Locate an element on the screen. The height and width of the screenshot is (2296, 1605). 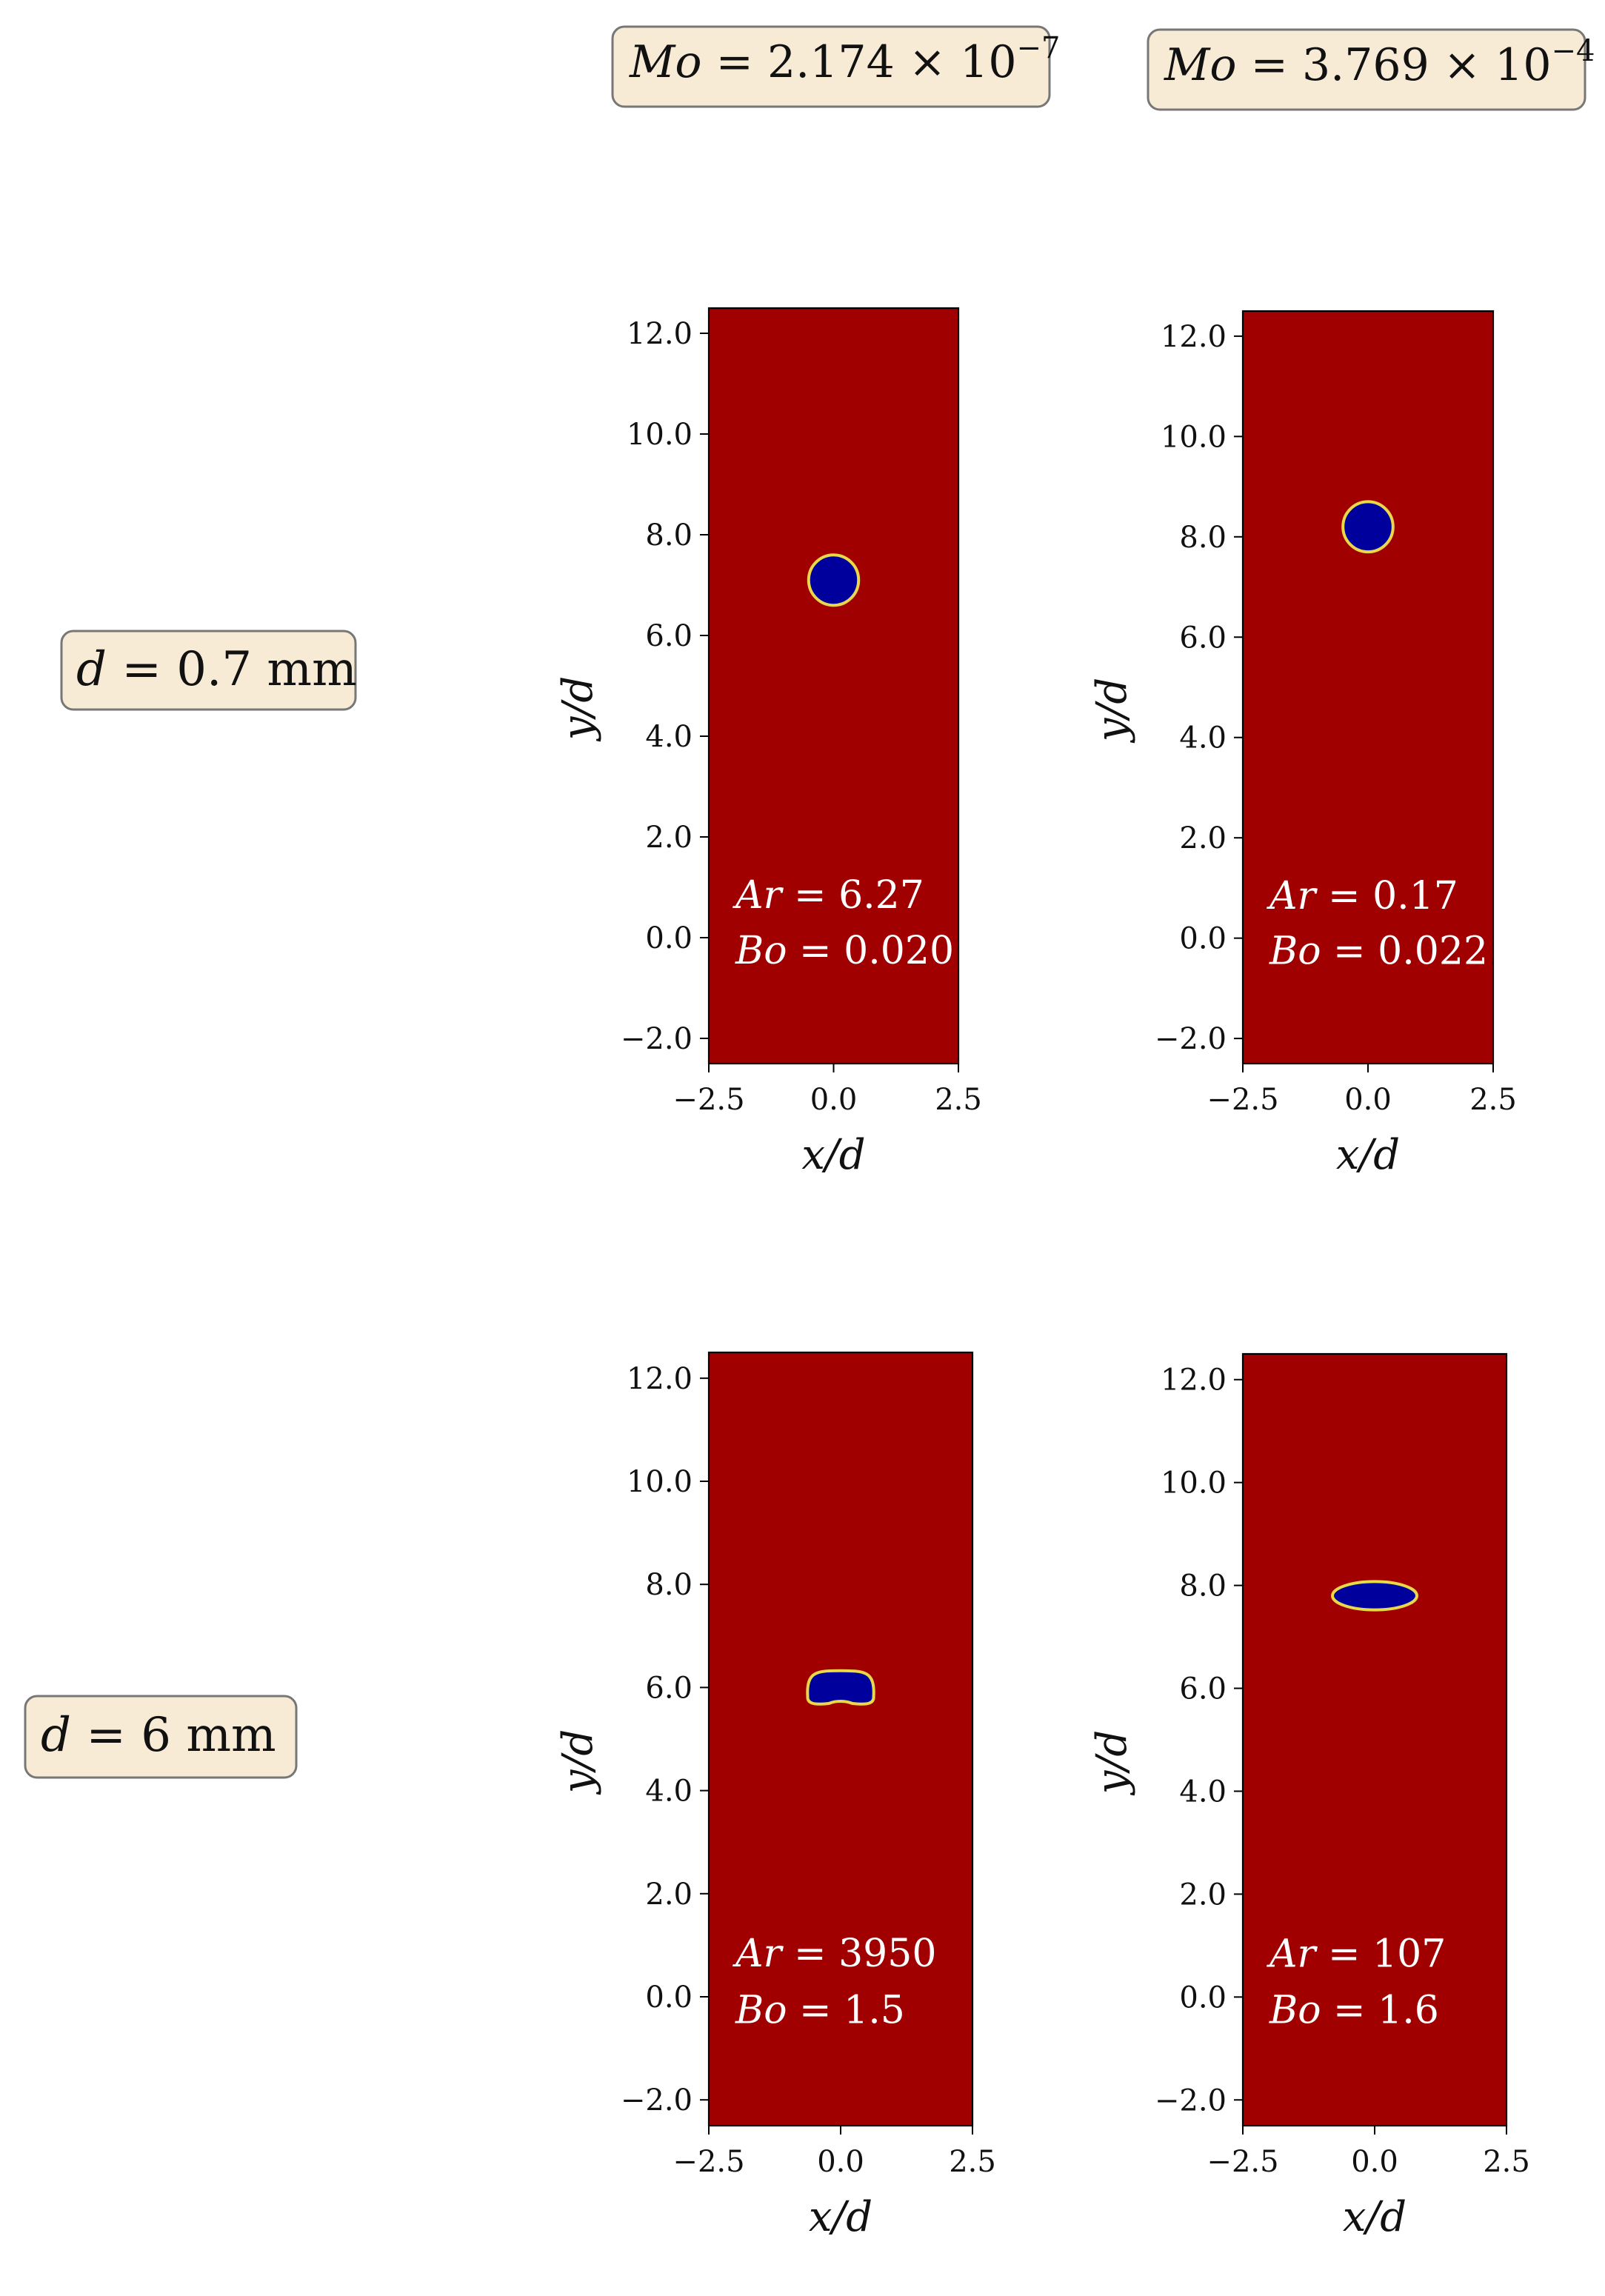
row-label-diameter-2: d = 6 mm is located at coordinates (161, 1737).